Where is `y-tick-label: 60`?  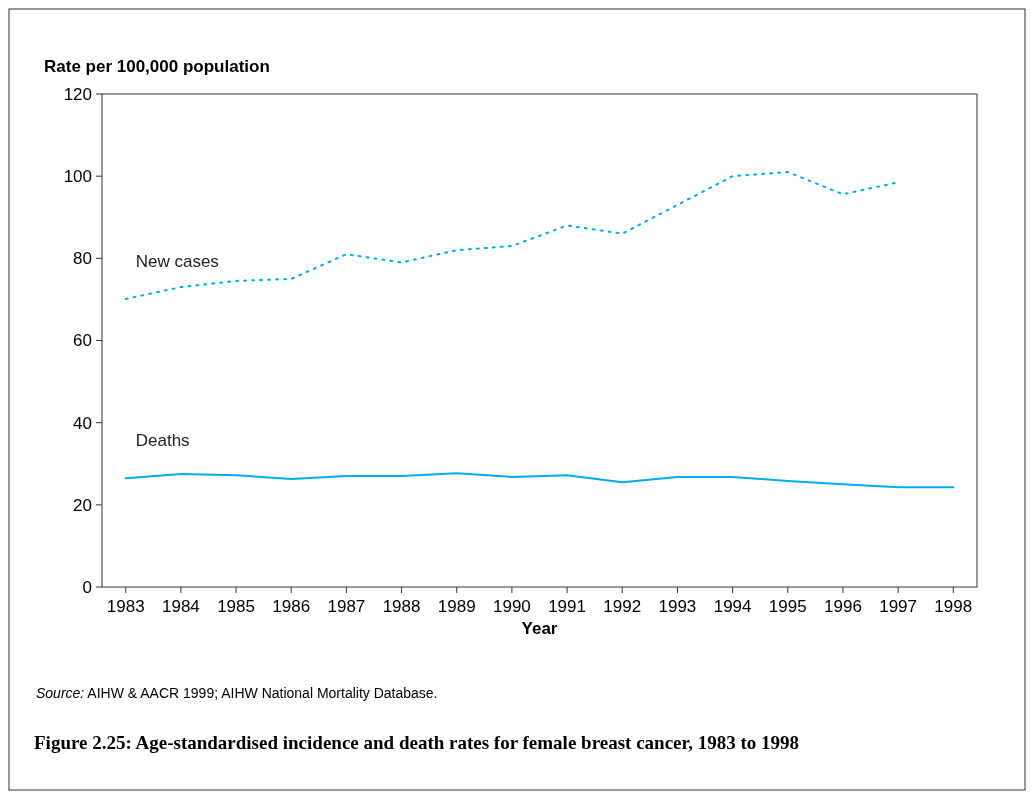 y-tick-label: 60 is located at coordinates (82, 341).